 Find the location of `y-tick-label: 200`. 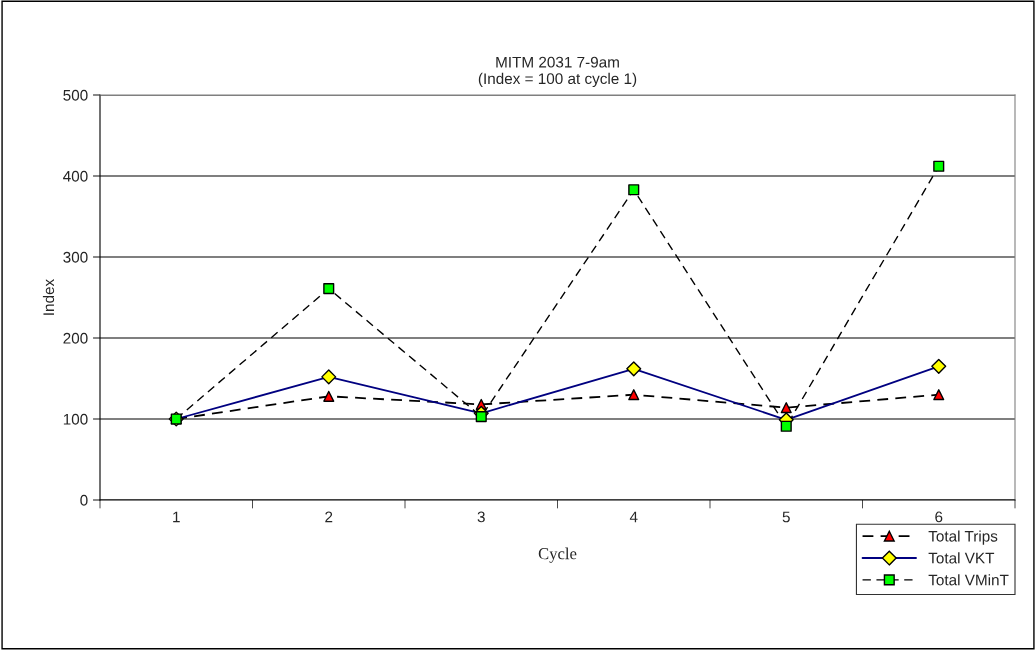

y-tick-label: 200 is located at coordinates (75, 338).